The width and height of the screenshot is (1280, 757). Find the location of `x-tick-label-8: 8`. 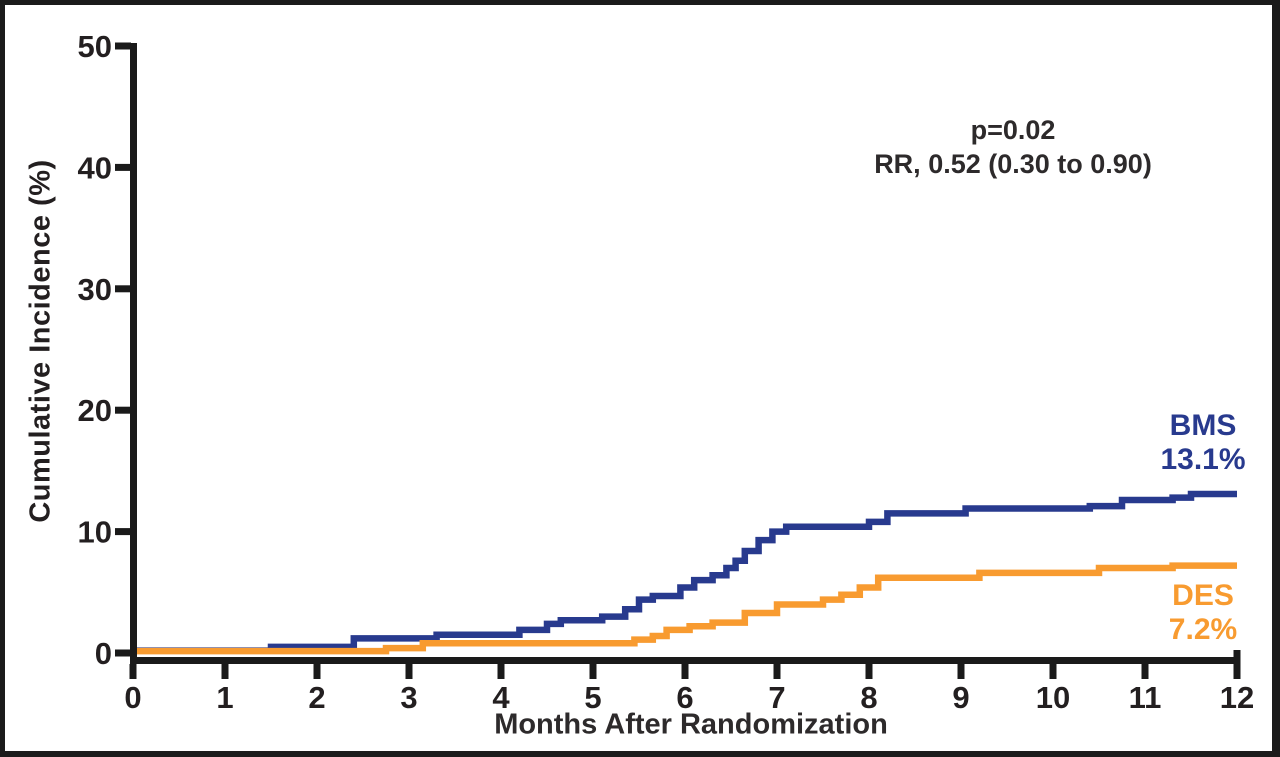

x-tick-label-8: 8 is located at coordinates (868, 697).